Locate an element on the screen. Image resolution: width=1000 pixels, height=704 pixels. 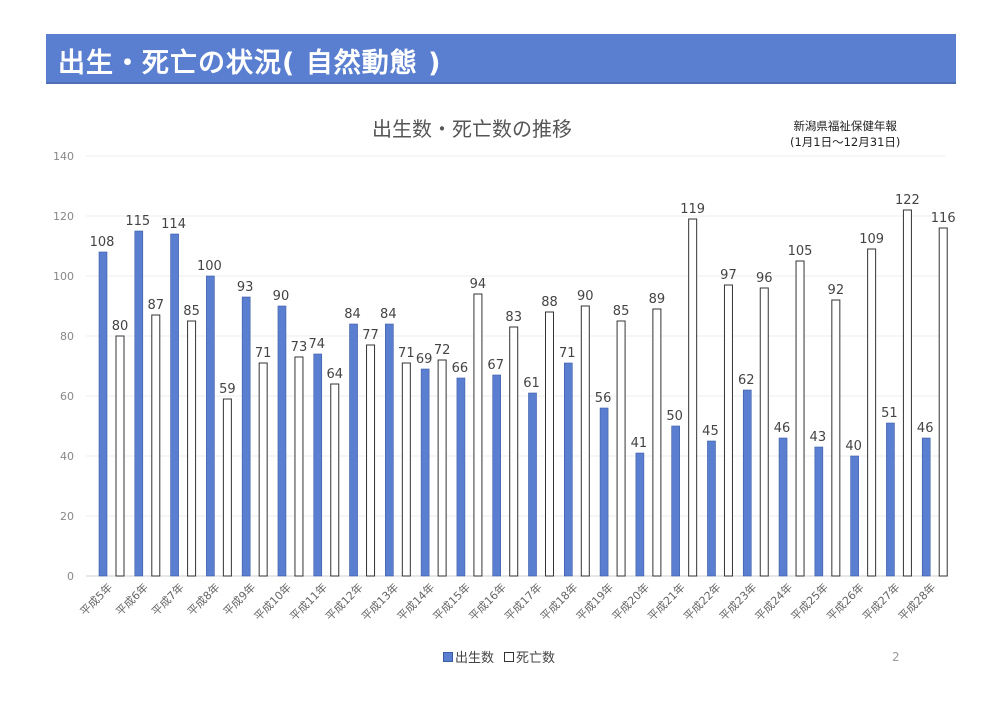
data-label-births: 46 is located at coordinates (782, 428).